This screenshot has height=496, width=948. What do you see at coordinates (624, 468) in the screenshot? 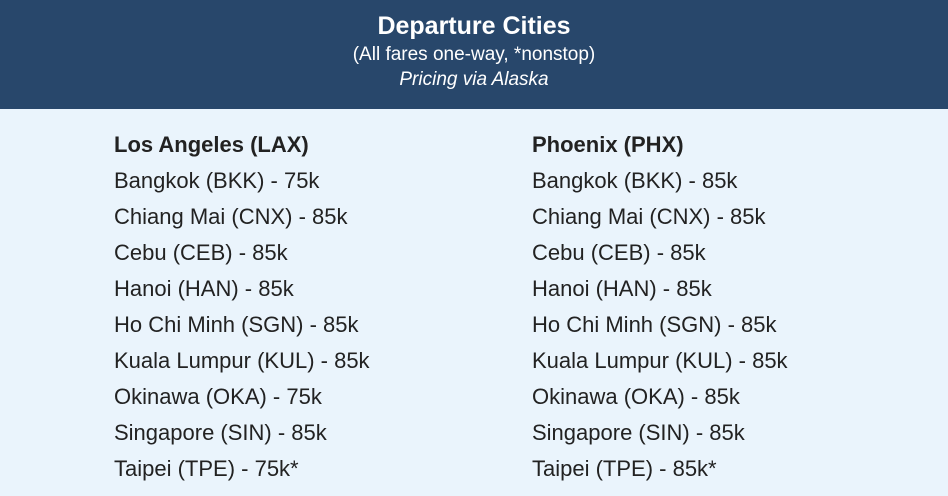
I see `route-item: Taipei (TPE) - 85k*` at bounding box center [624, 468].